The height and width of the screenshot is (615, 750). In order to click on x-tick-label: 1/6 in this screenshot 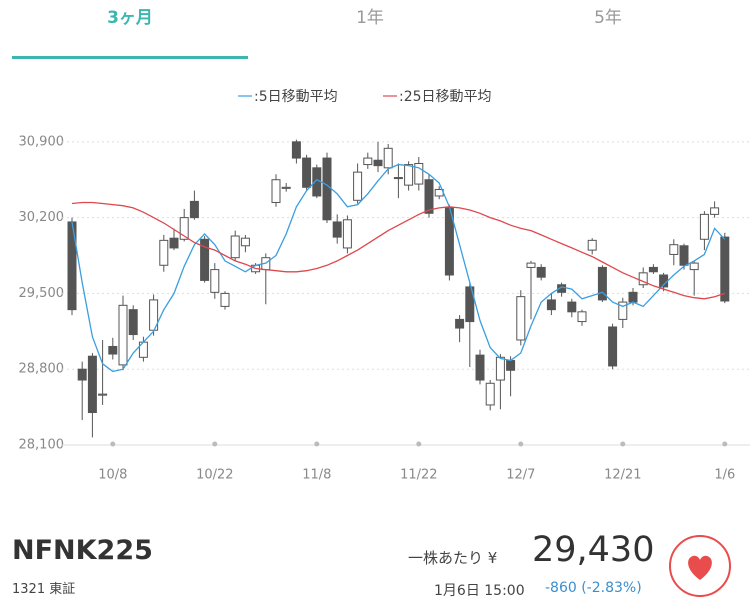, I will do `click(724, 475)`.